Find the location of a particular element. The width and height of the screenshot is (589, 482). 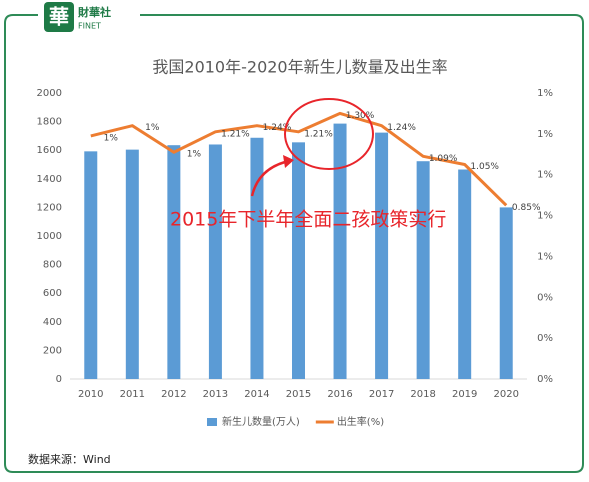

x-tick-label: 2020 is located at coordinates (506, 394).